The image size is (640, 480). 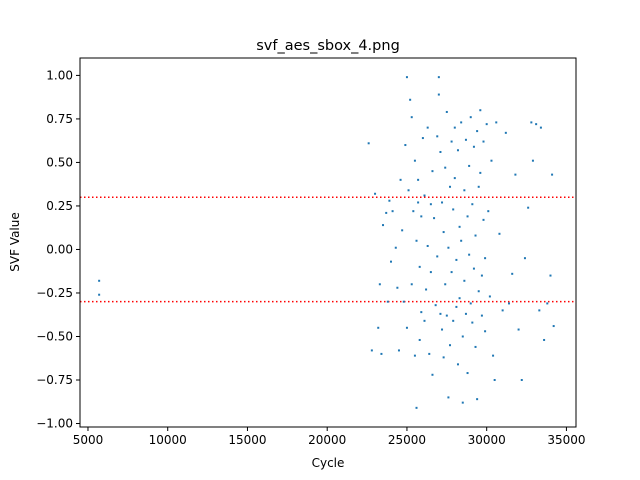 What do you see at coordinates (59, 206) in the screenshot?
I see `y-tick-label-6: 0.25` at bounding box center [59, 206].